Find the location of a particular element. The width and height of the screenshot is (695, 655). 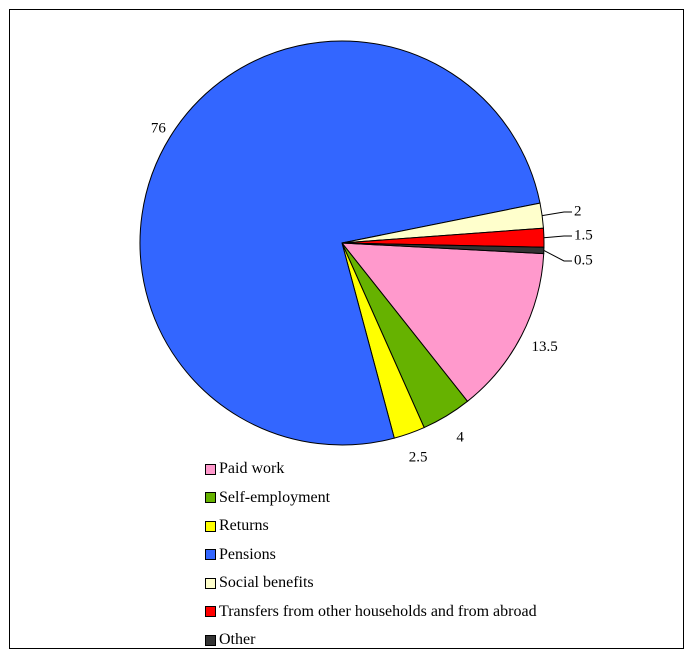

leader-line-other is located at coordinates (557, 255).